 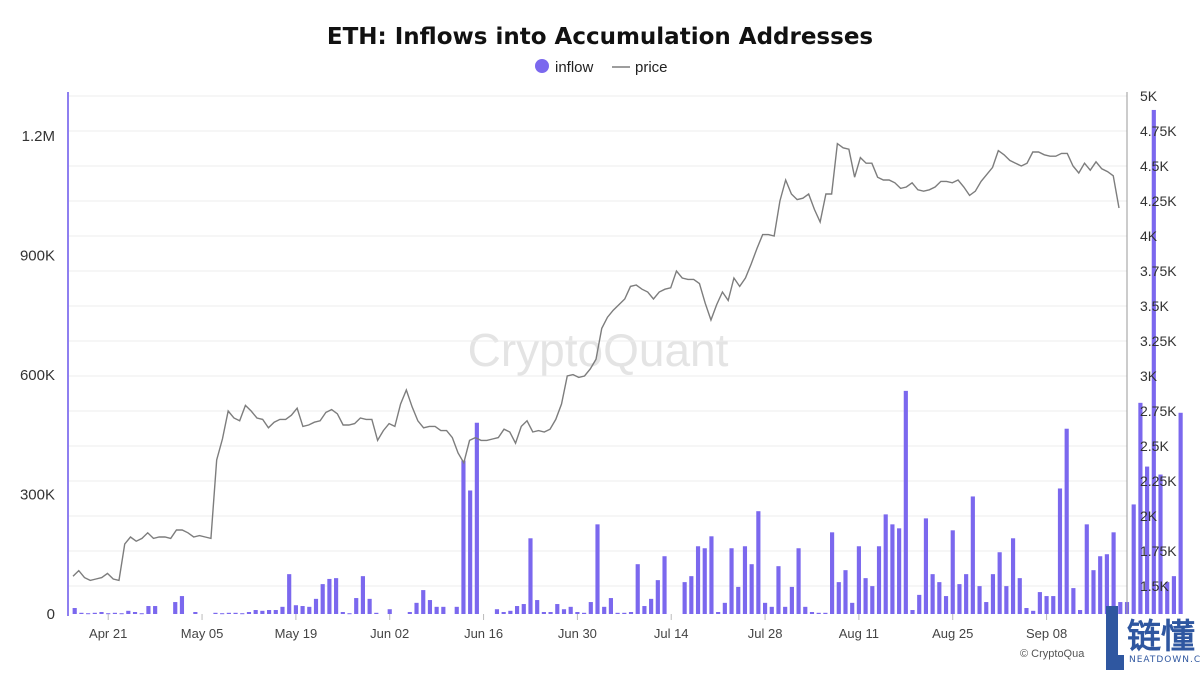 What do you see at coordinates (1158, 131) in the screenshot?
I see `right-tick-label: 4.75K` at bounding box center [1158, 131].